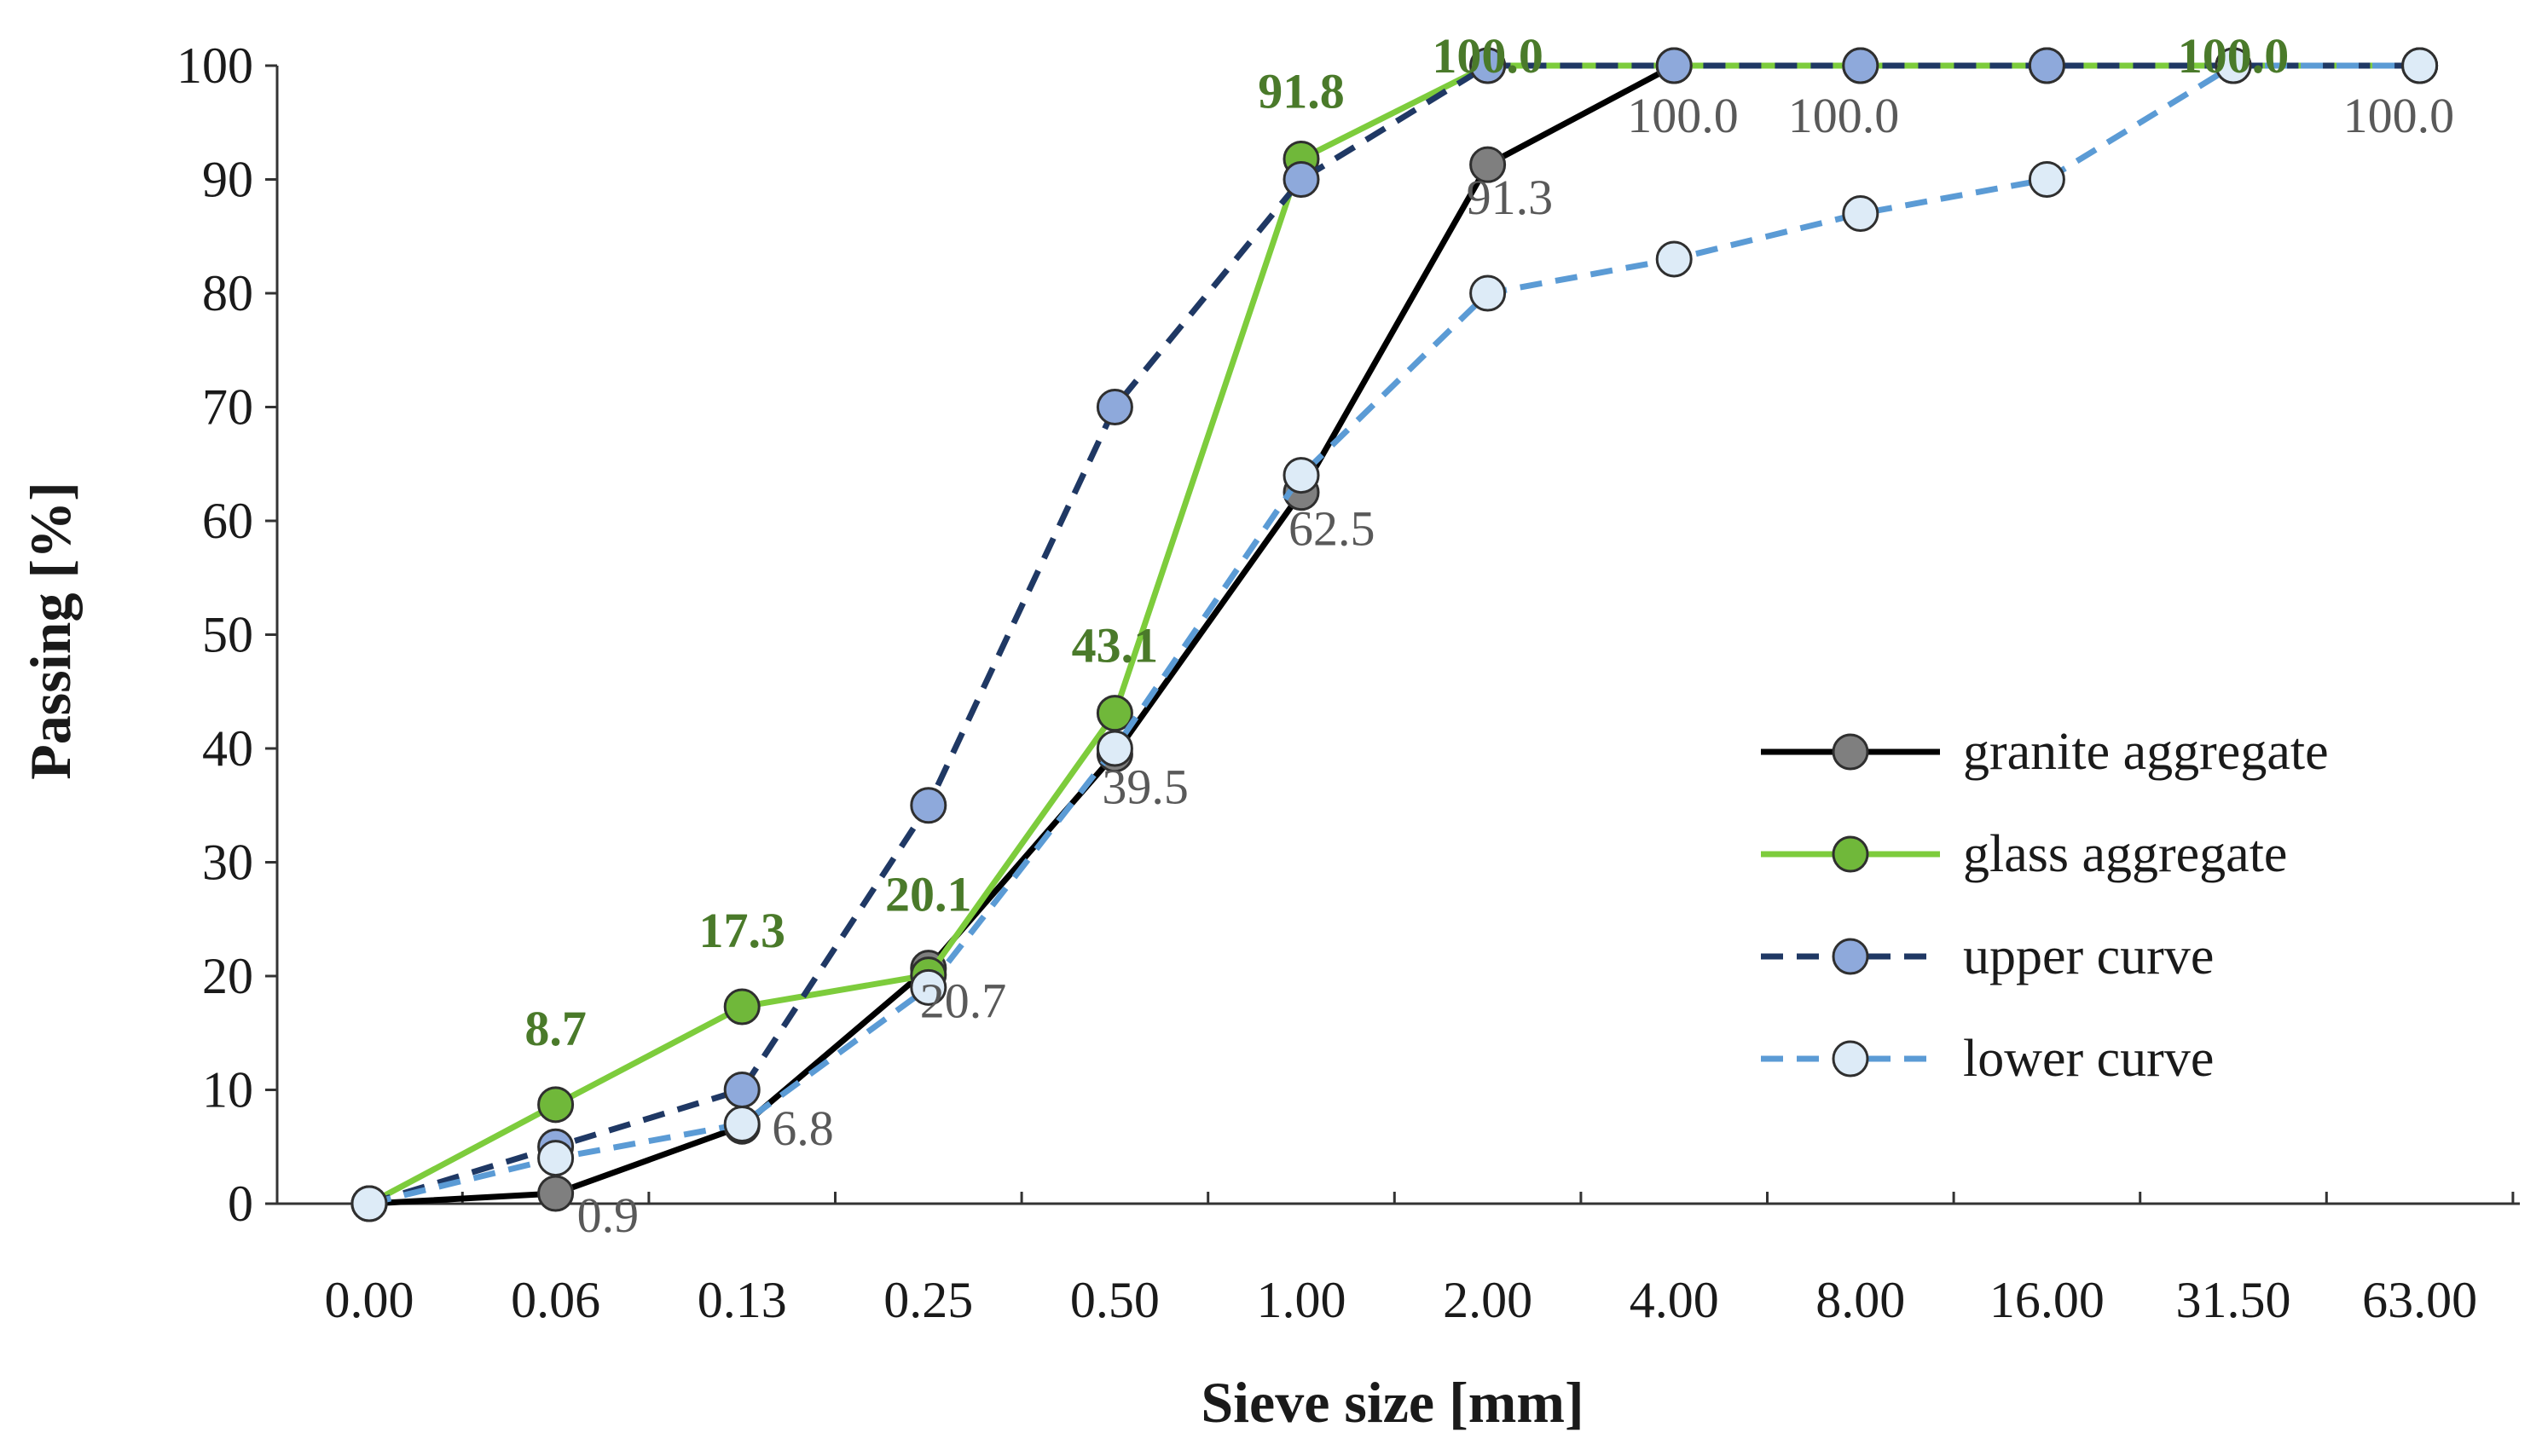 The width and height of the screenshot is (2542, 1456). Describe the element at coordinates (555, 1300) in the screenshot. I see `x-tick-label: 0.06` at that location.